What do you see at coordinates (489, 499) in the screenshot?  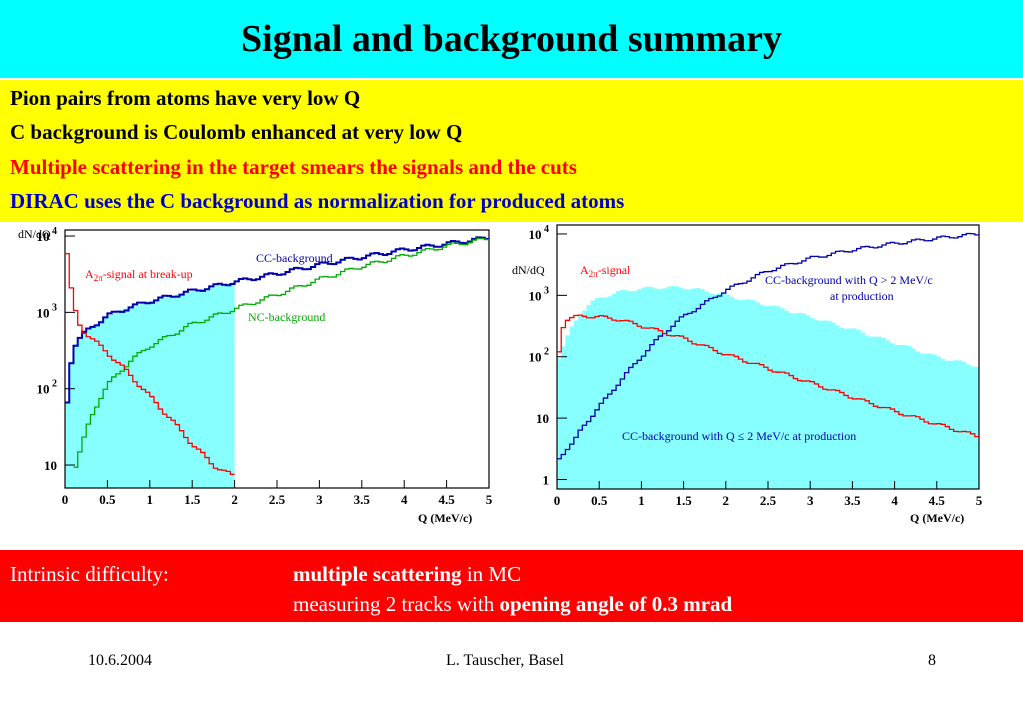 I see `left-xtick-label: 5` at bounding box center [489, 499].